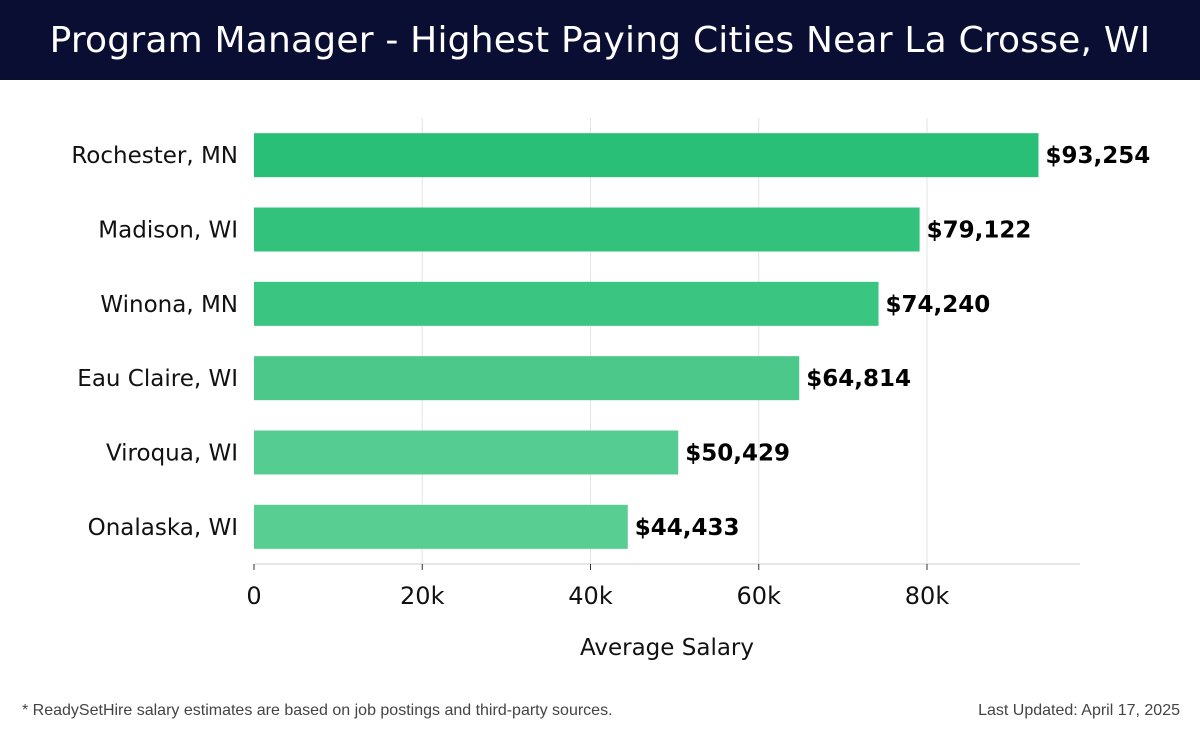 This screenshot has width=1200, height=740. What do you see at coordinates (422, 596) in the screenshot?
I see `x-tick-label: 20k` at bounding box center [422, 596].